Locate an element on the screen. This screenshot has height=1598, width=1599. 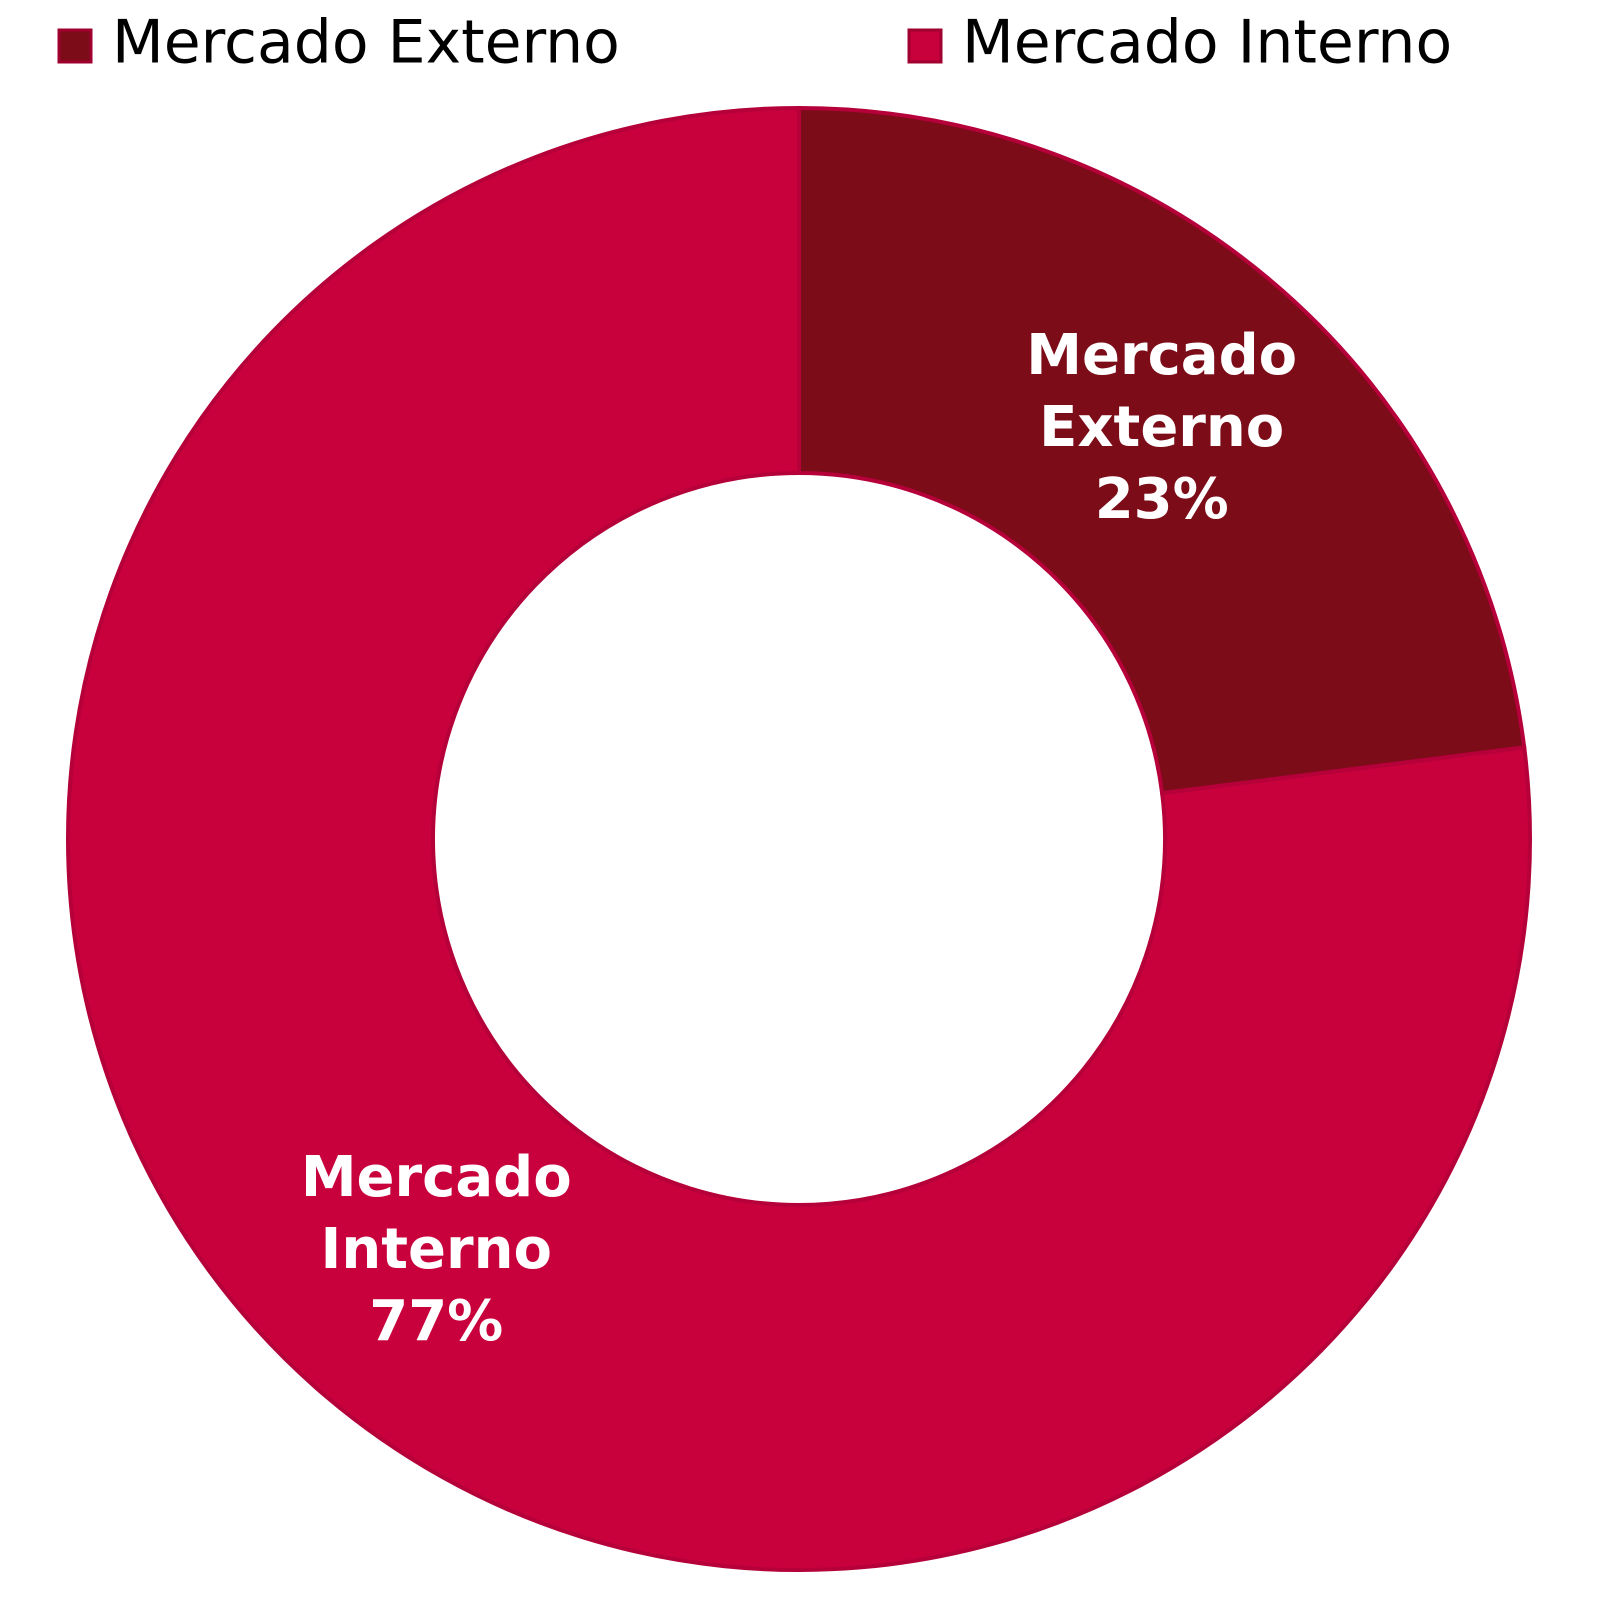
slice-label: Mercado Externo 23% is located at coordinates (1162, 428).